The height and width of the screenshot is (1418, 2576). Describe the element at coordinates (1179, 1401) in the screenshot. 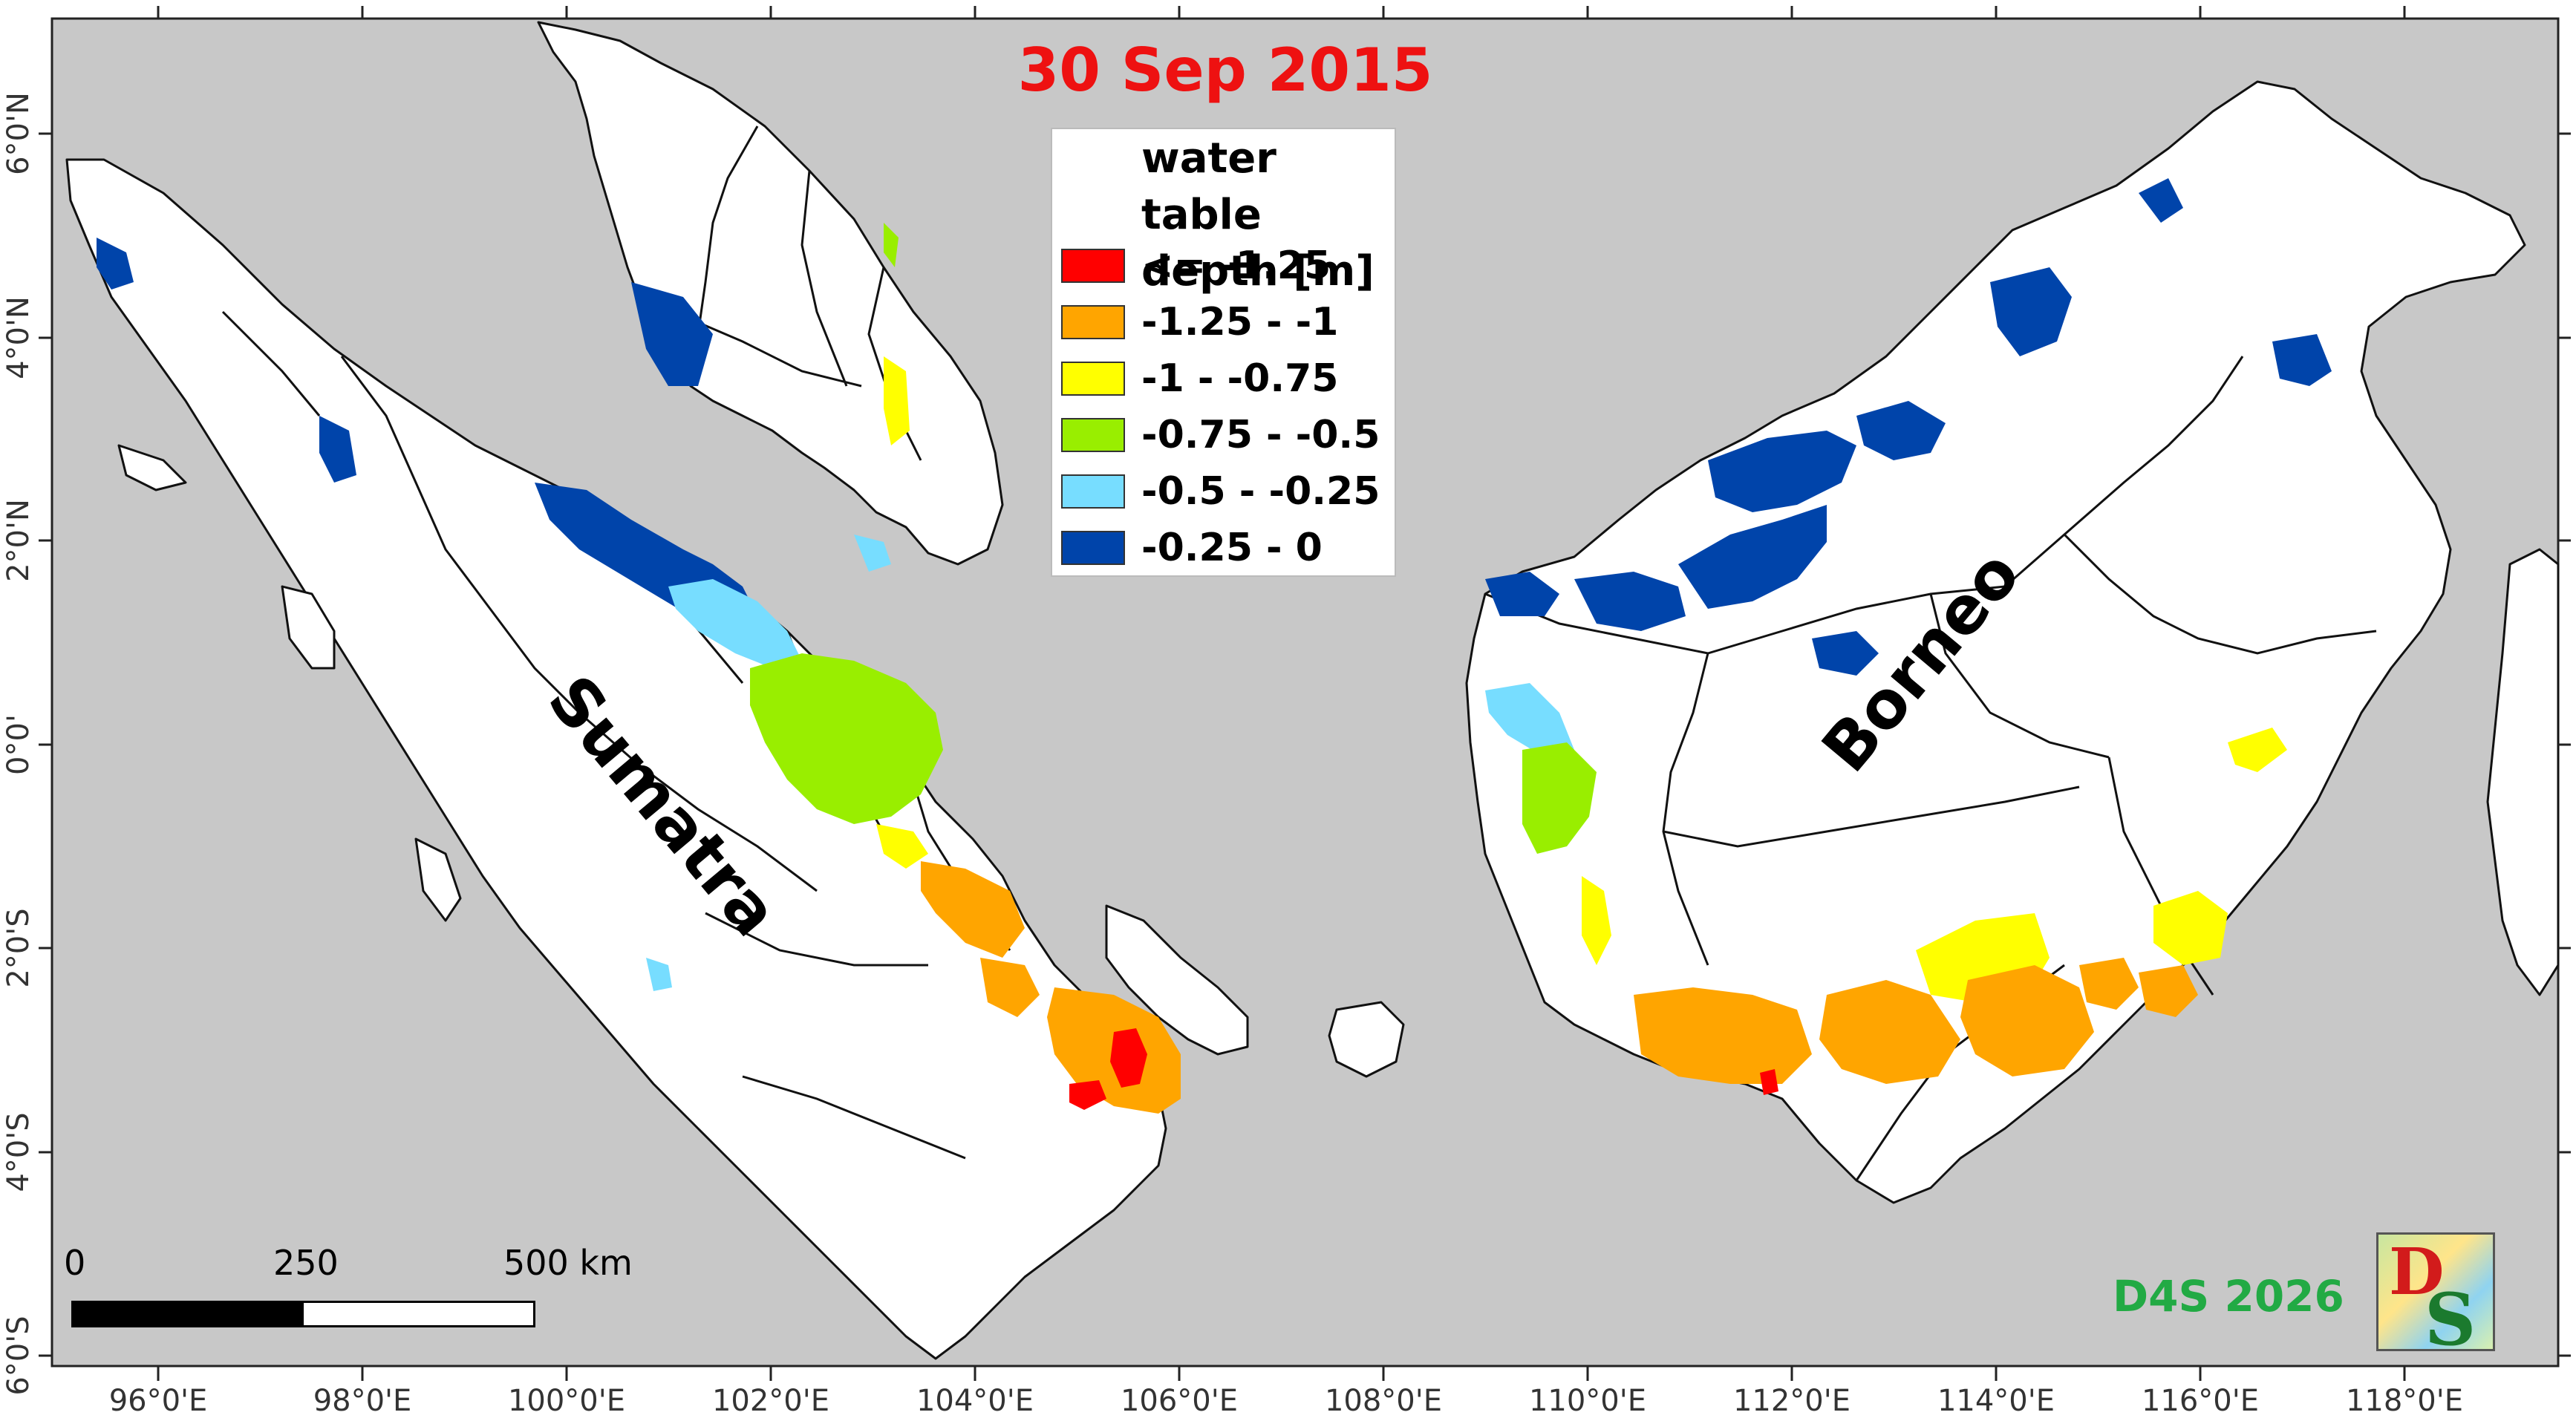

I see `x-tick-label: 106°0'E` at that location.